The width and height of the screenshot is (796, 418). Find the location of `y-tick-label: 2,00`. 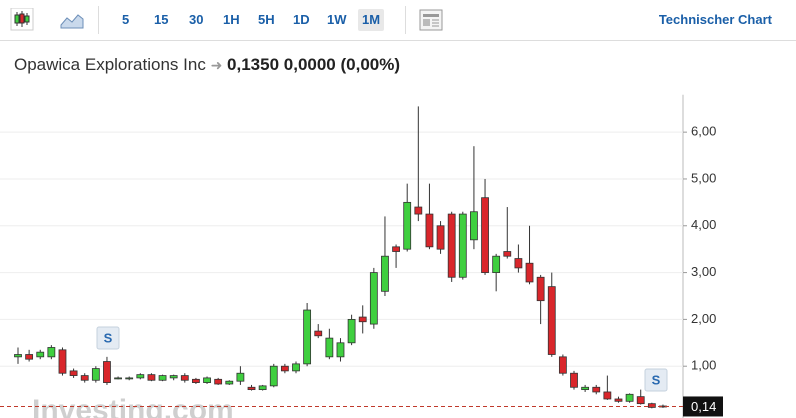

y-tick-label: 2,00 is located at coordinates (703, 318).